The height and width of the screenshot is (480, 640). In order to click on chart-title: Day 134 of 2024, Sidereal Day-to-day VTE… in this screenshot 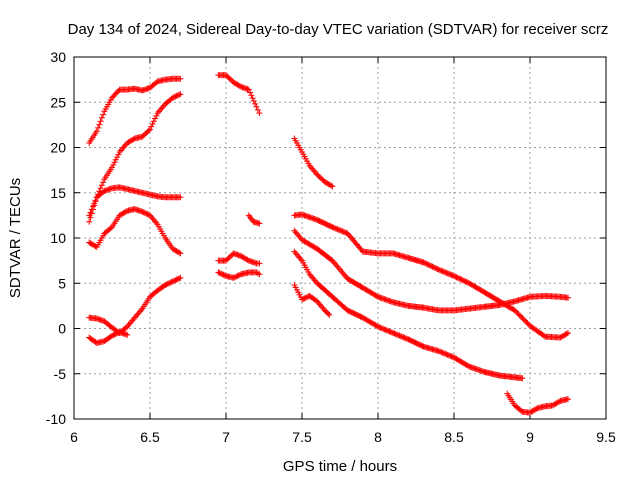, I will do `click(338, 29)`.